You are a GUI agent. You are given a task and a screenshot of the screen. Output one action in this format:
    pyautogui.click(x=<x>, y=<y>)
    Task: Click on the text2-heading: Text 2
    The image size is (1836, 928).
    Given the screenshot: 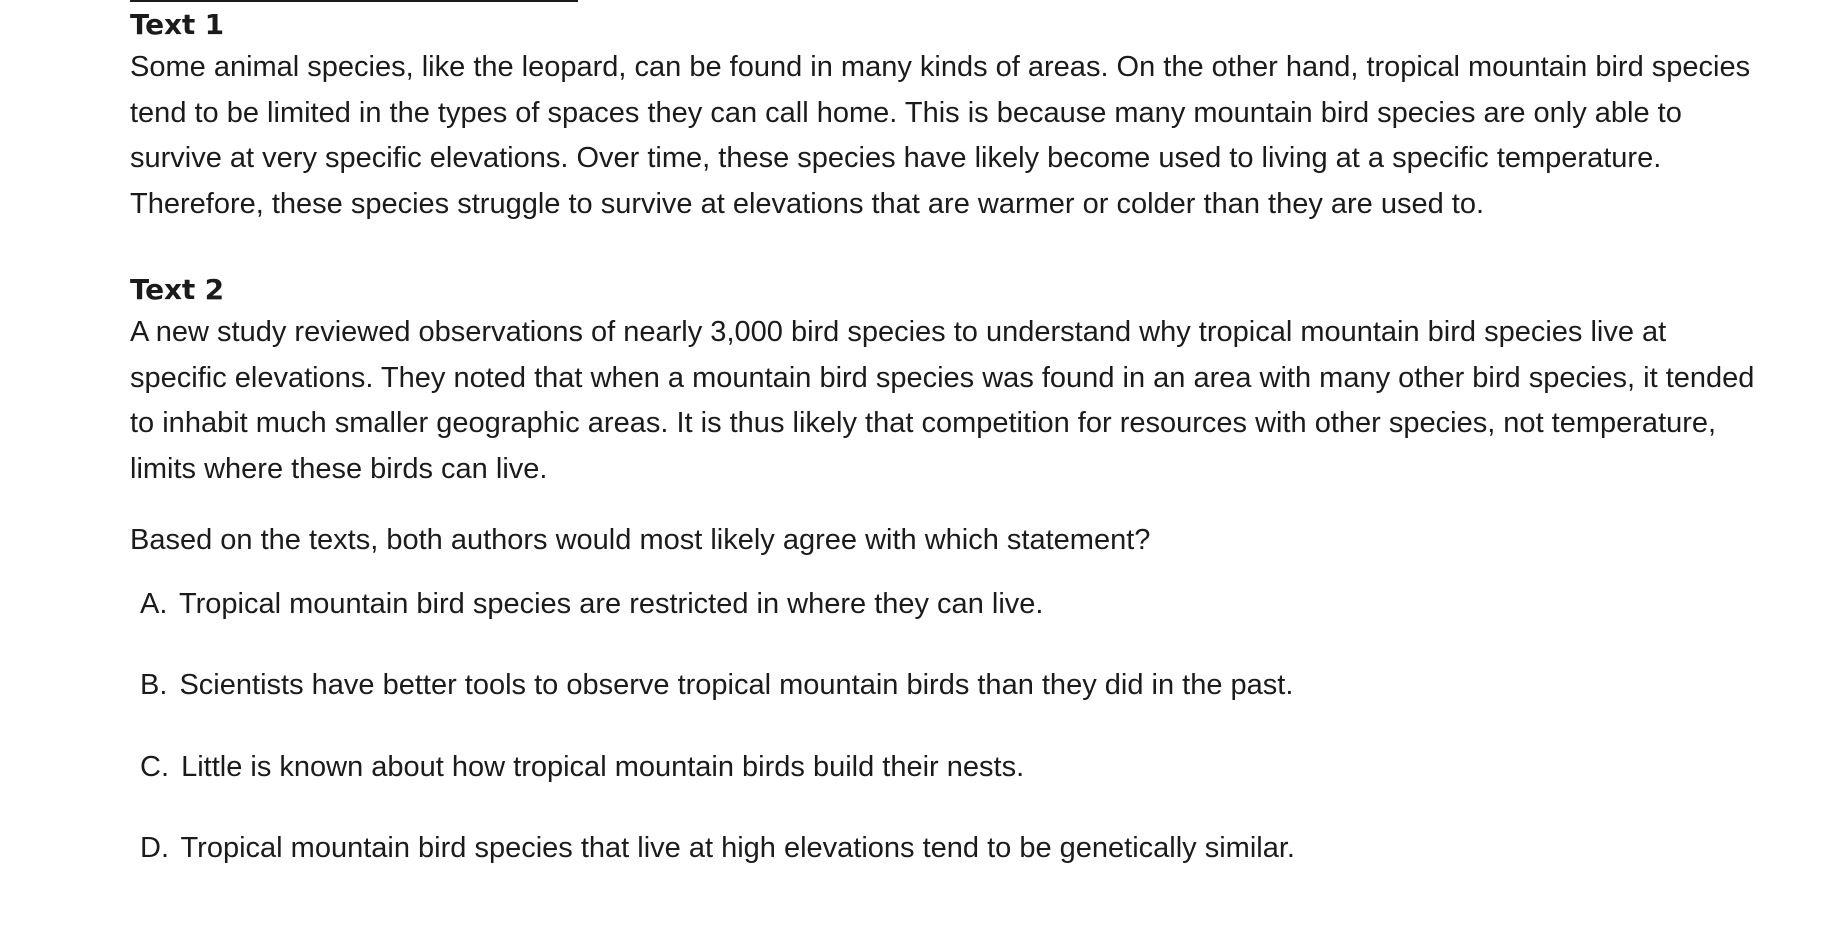 What is the action you would take?
    pyautogui.click(x=177, y=289)
    